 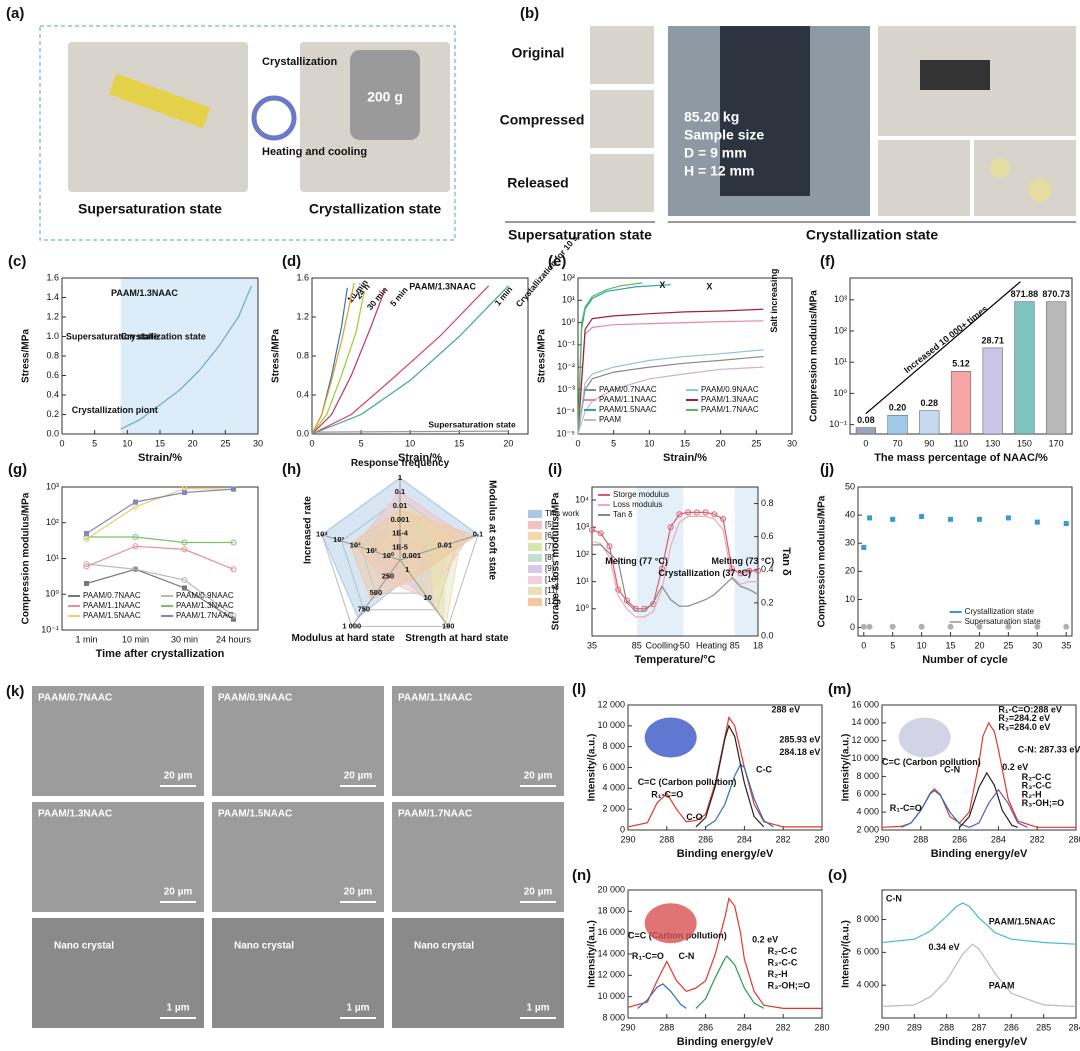 What do you see at coordinates (52, 394) in the screenshot?
I see `y-tick-label: 0.4` at bounding box center [52, 394].